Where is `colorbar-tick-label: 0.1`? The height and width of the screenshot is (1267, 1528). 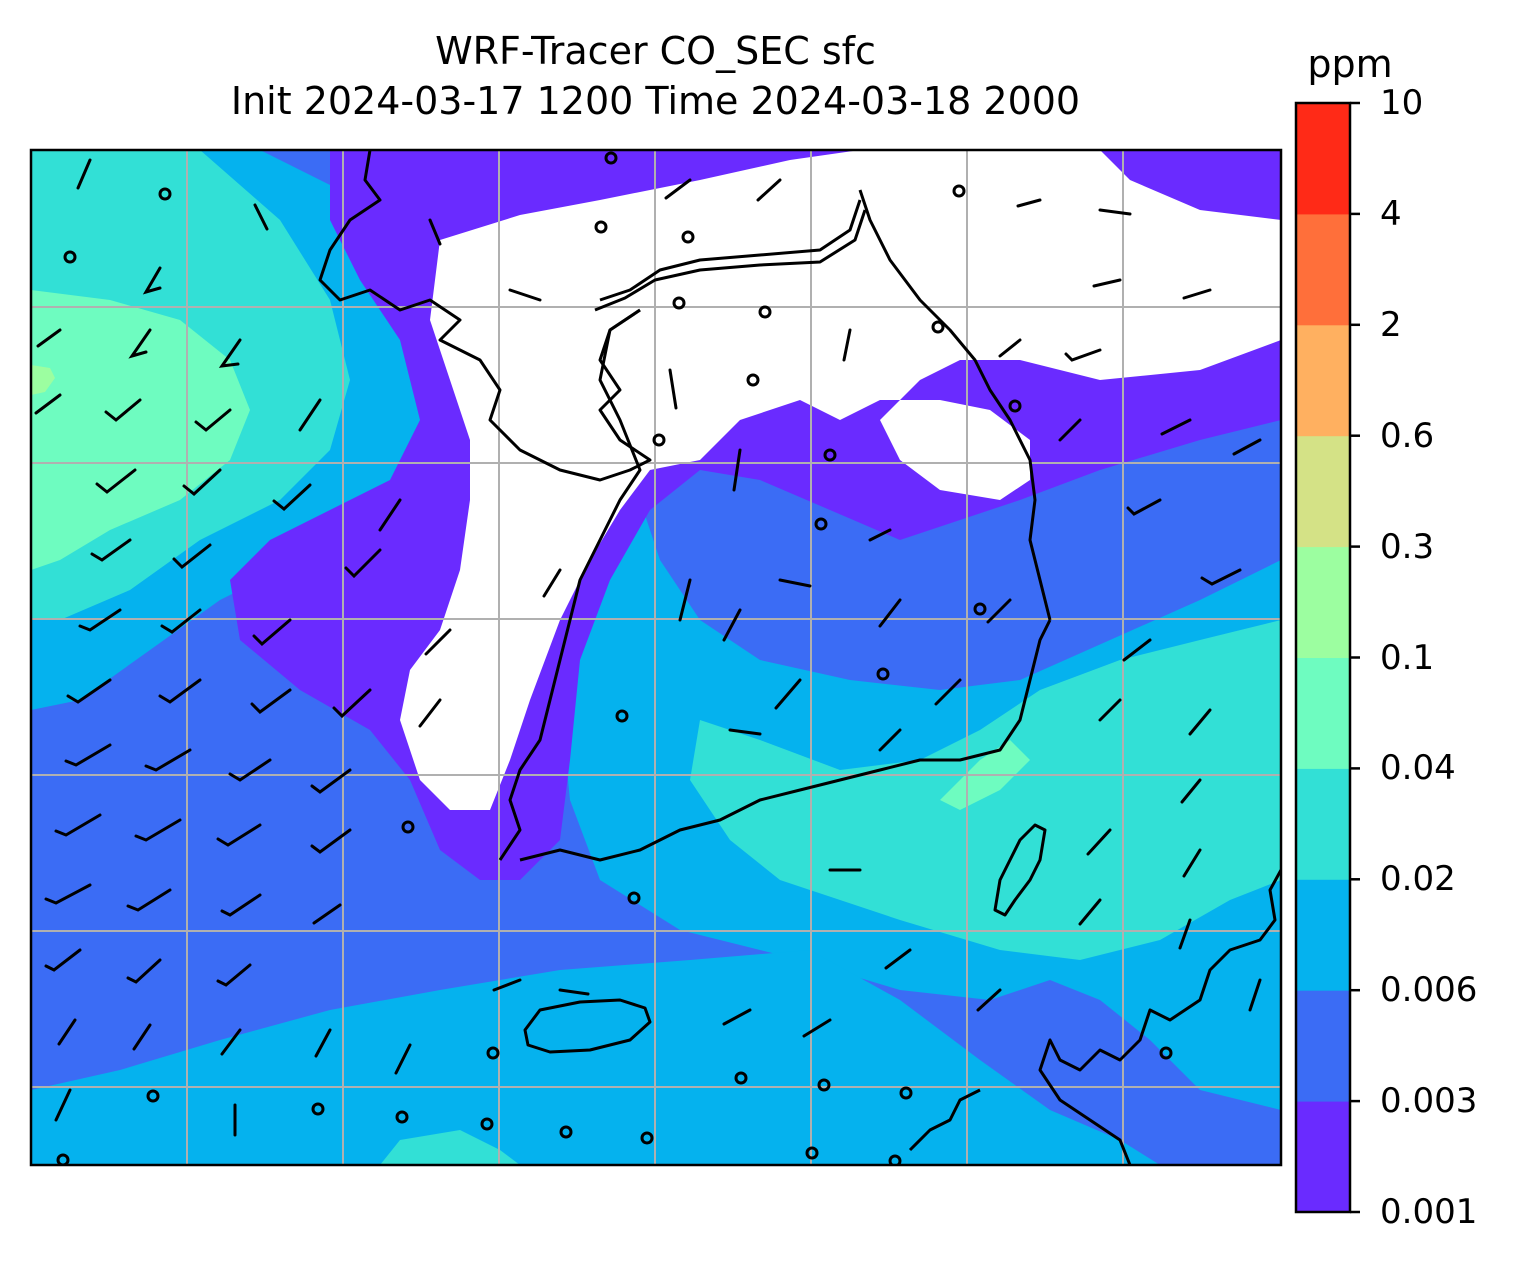
colorbar-tick-label: 0.1 is located at coordinates (1407, 657).